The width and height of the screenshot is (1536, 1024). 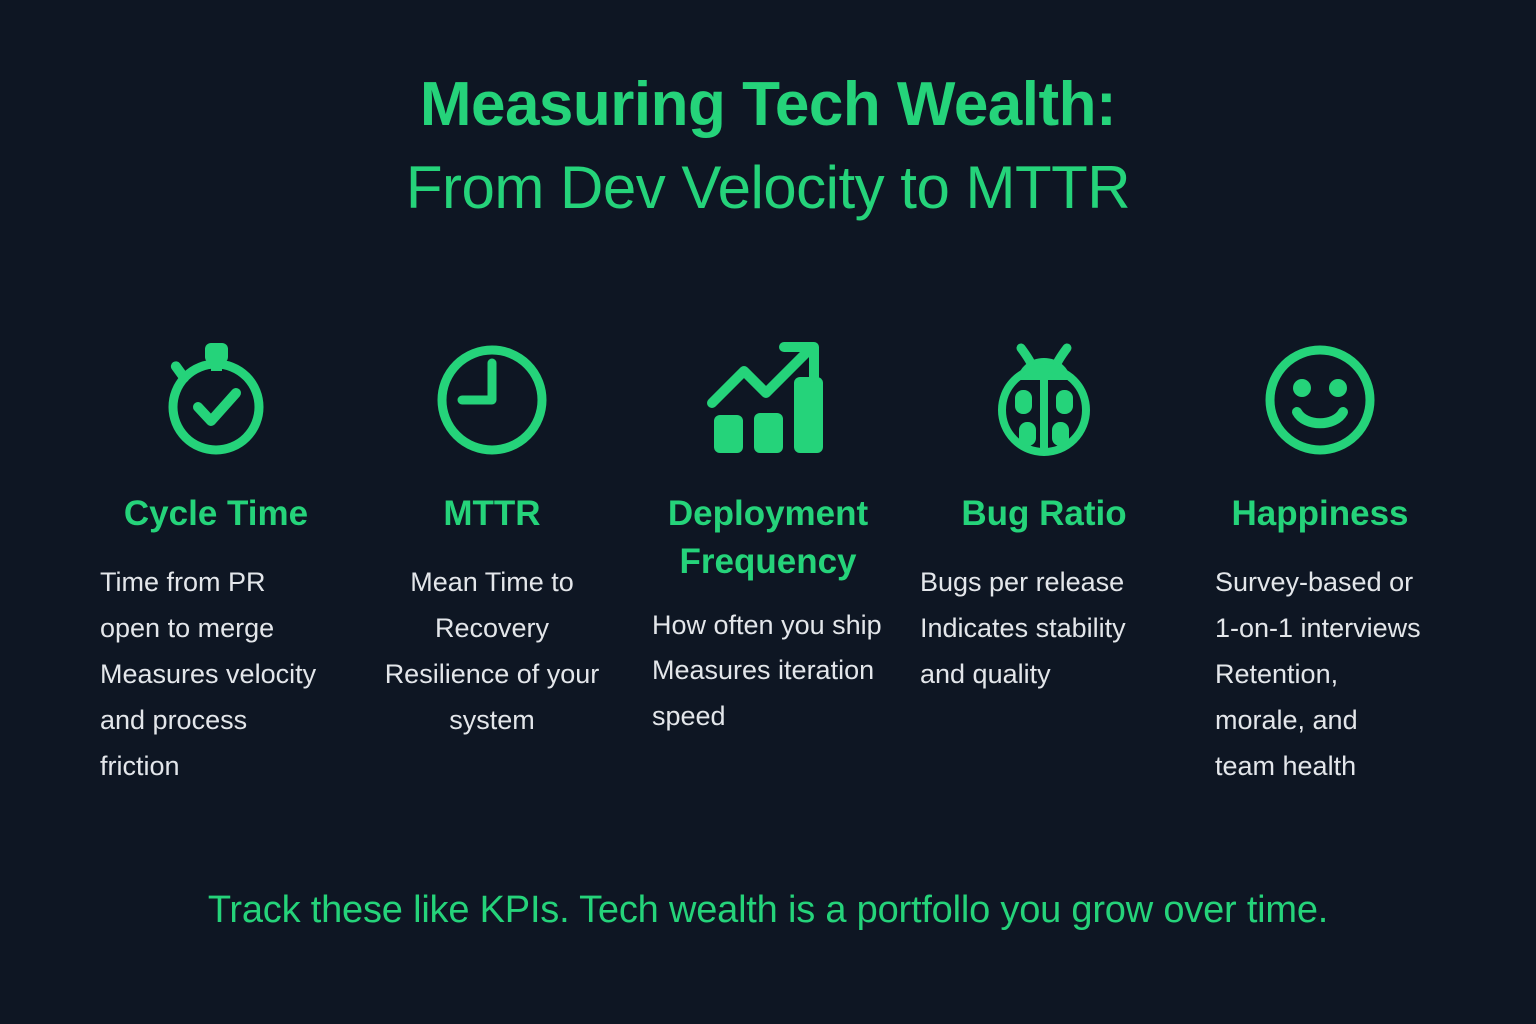 What do you see at coordinates (768, 396) in the screenshot?
I see `growth-chart-arrow-icon` at bounding box center [768, 396].